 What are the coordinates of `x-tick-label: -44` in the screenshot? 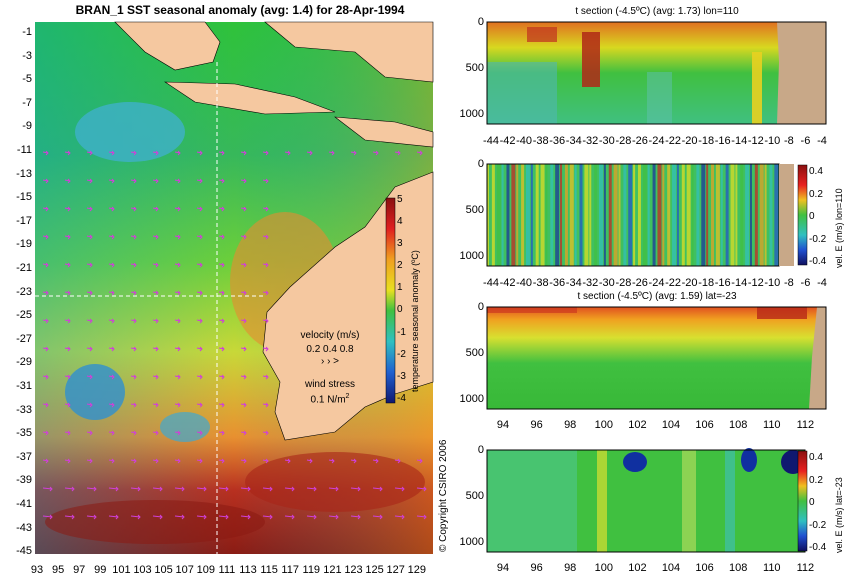 It's located at (491, 283).